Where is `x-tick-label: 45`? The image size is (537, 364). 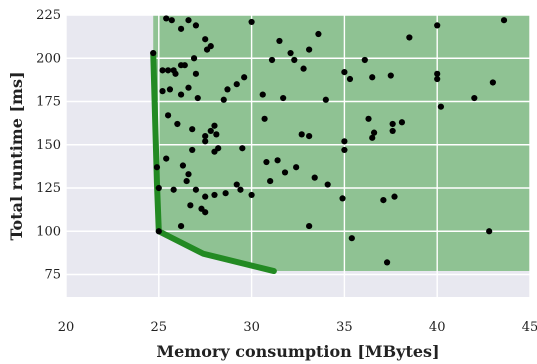
x-tick-label: 45 is located at coordinates (529, 327).